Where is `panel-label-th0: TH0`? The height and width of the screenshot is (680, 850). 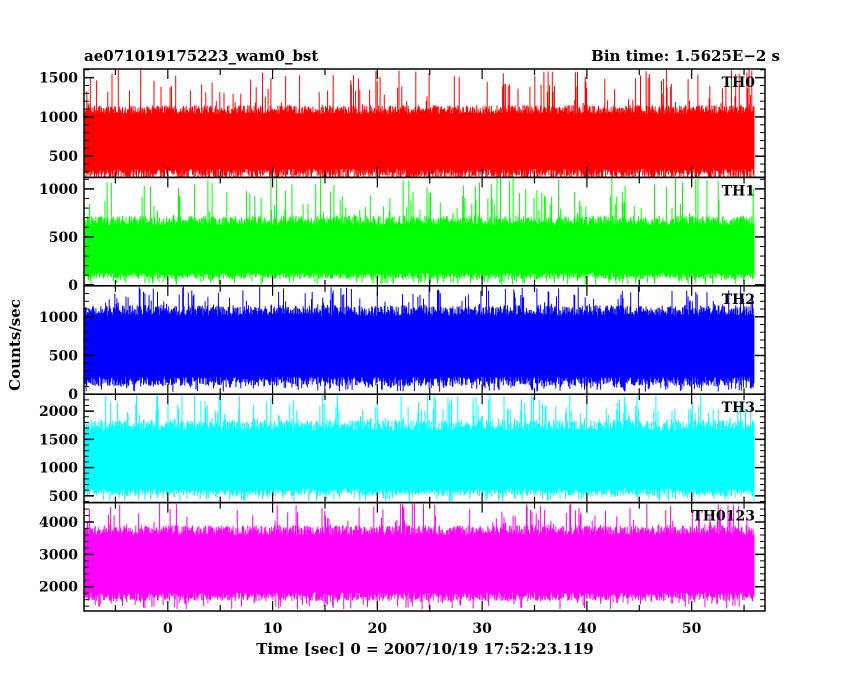 panel-label-th0: TH0 is located at coordinates (739, 83).